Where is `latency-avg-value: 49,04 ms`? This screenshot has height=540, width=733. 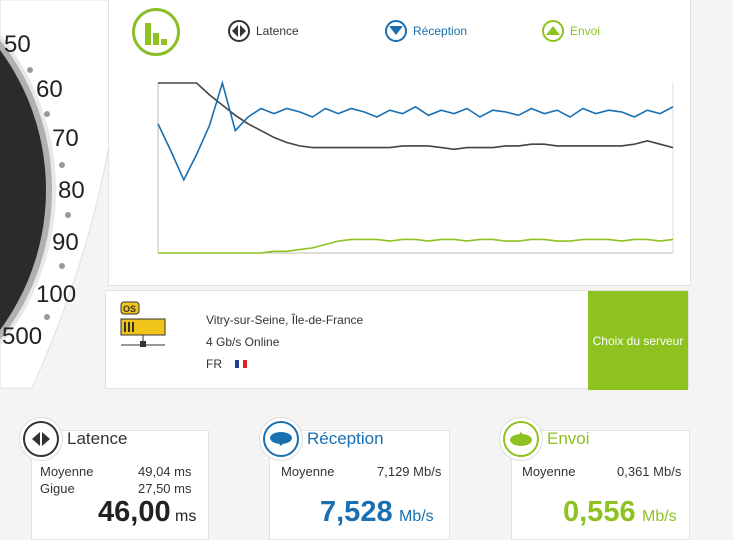 latency-avg-value: 49,04 ms is located at coordinates (165, 471).